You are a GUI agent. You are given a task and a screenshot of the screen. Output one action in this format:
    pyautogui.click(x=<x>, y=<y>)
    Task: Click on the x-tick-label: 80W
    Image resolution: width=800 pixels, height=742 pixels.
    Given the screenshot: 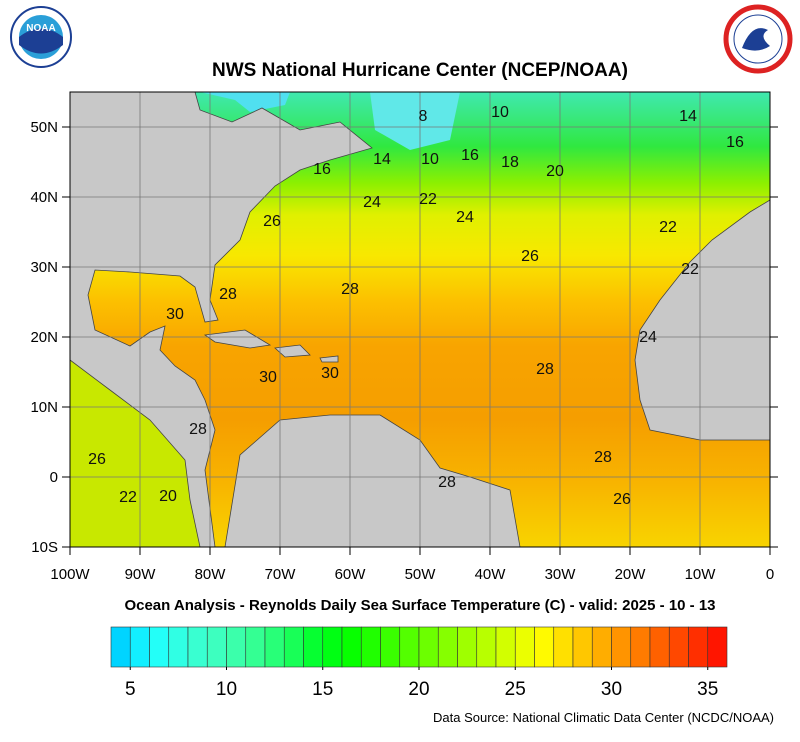 What is the action you would take?
    pyautogui.click(x=211, y=574)
    